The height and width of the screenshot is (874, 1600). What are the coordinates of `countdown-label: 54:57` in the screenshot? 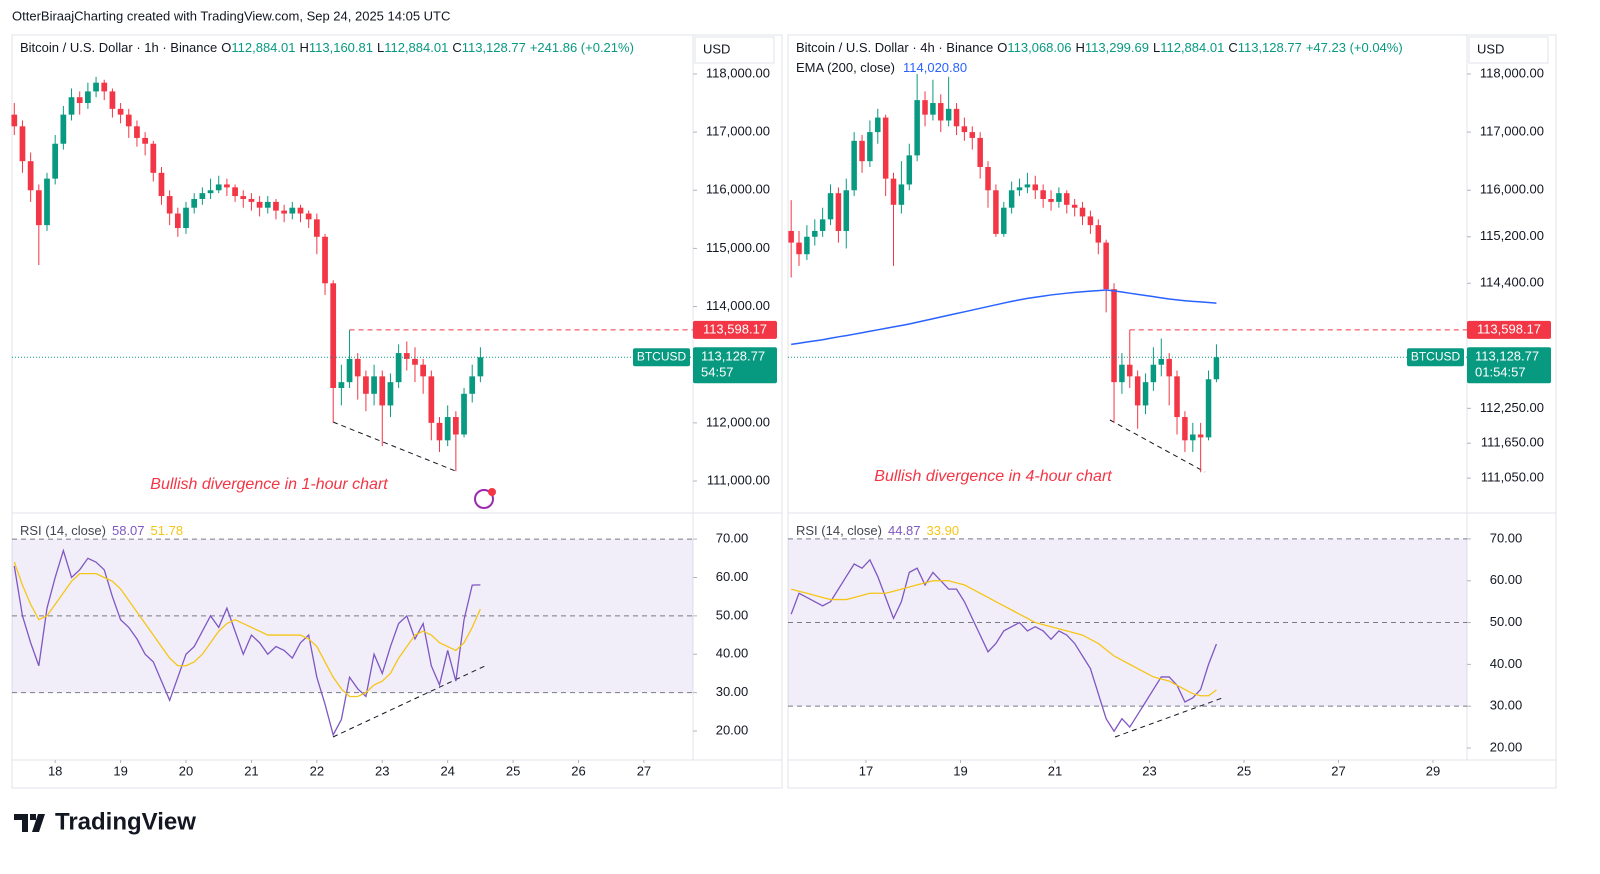 It's located at (717, 372).